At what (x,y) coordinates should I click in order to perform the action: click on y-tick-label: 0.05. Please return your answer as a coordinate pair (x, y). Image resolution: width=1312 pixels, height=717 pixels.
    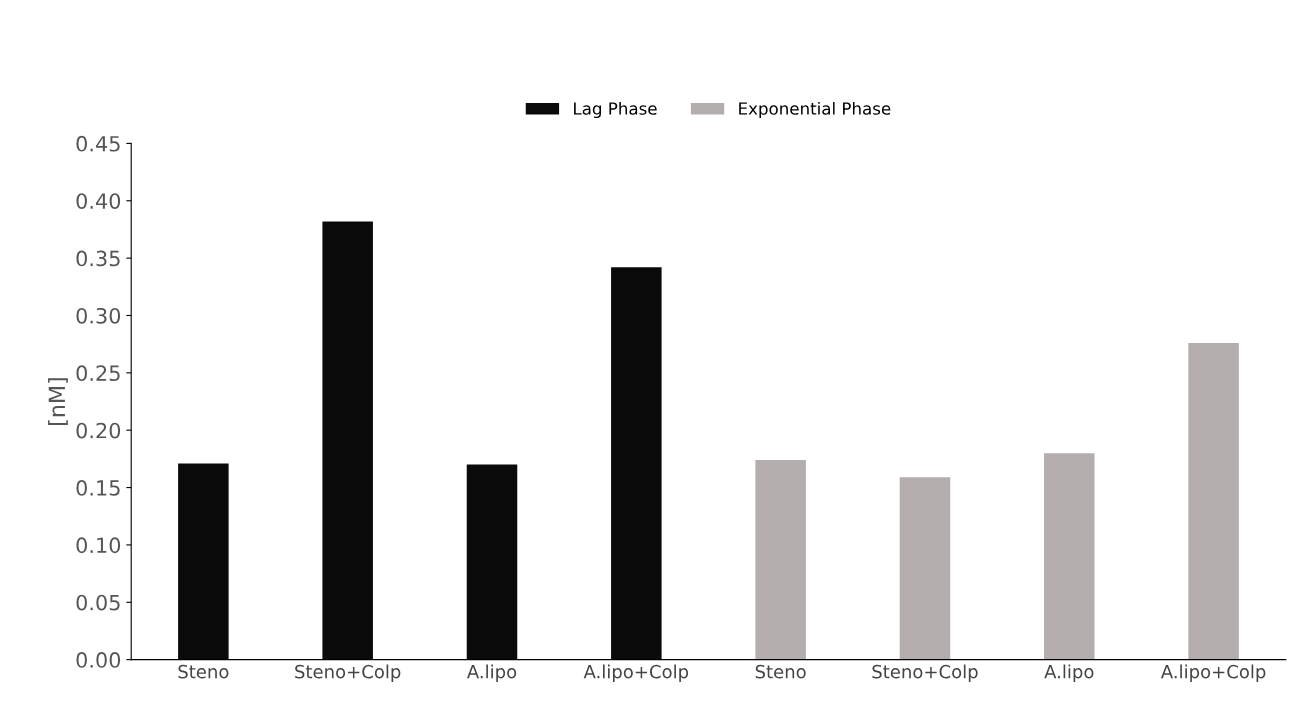
    Looking at the image, I should click on (98, 602).